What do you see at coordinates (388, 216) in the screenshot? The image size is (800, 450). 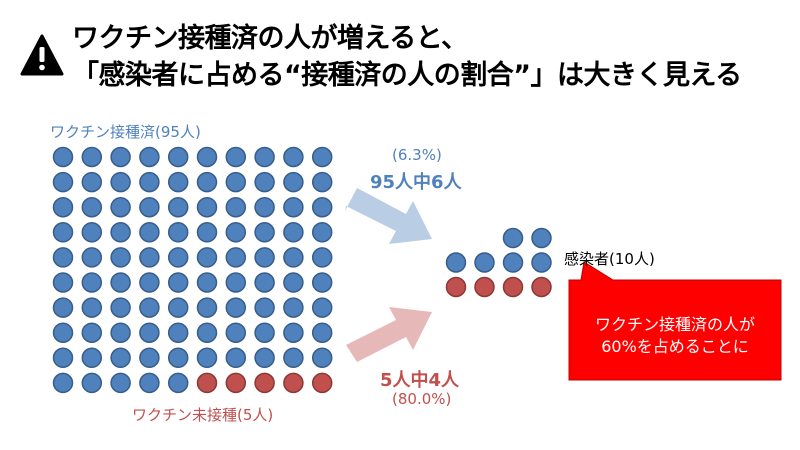 I see `vaccinated-arrow` at bounding box center [388, 216].